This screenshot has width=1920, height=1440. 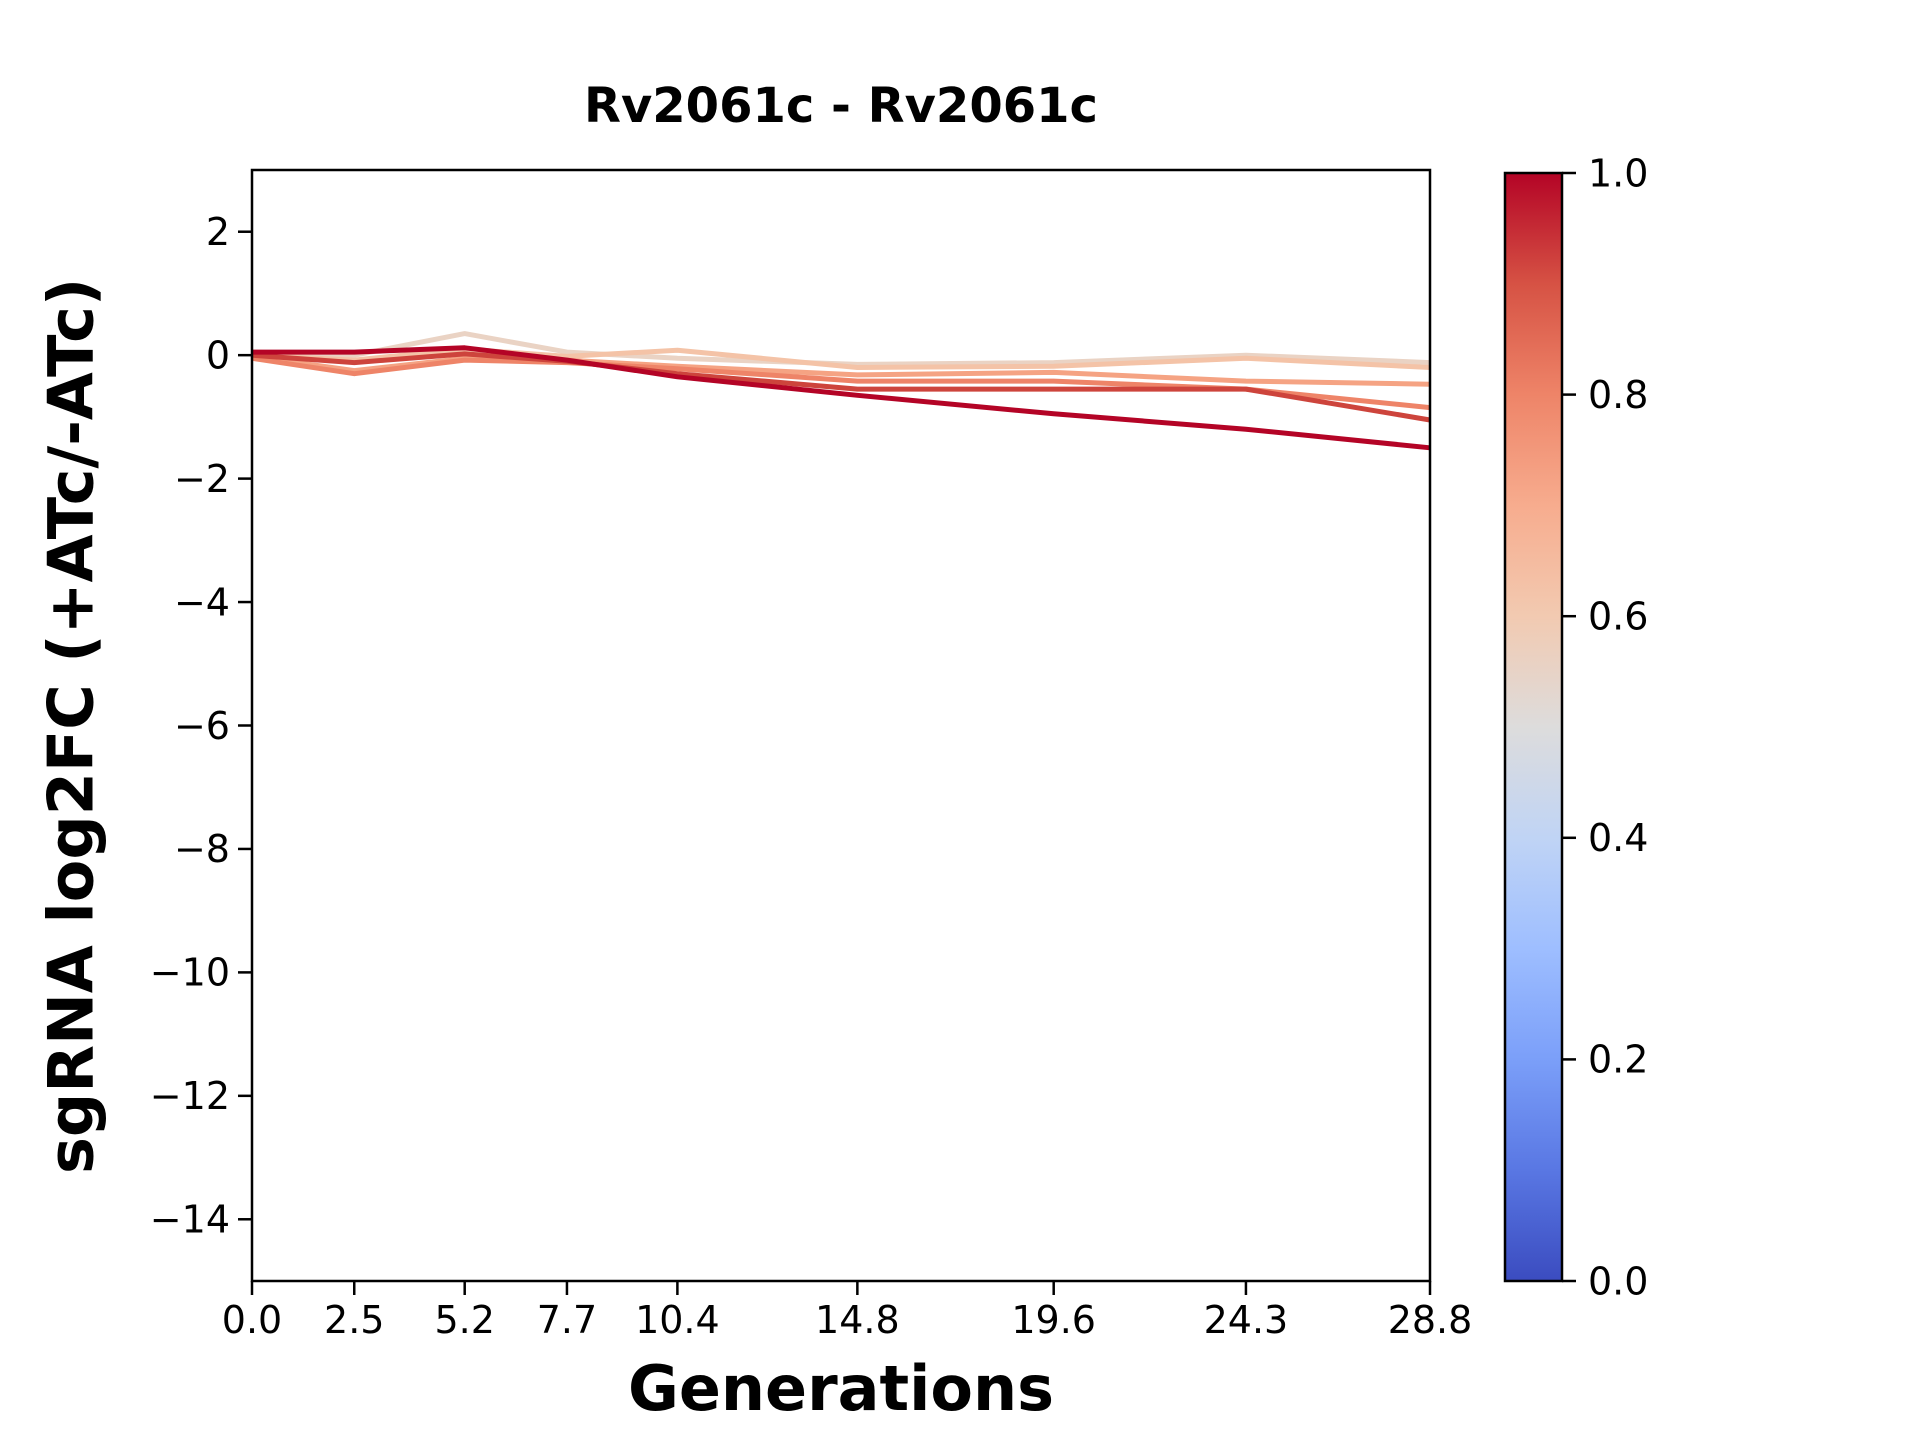 I want to click on colorbar-tick-label: 0.0, so click(x=1618, y=1281).